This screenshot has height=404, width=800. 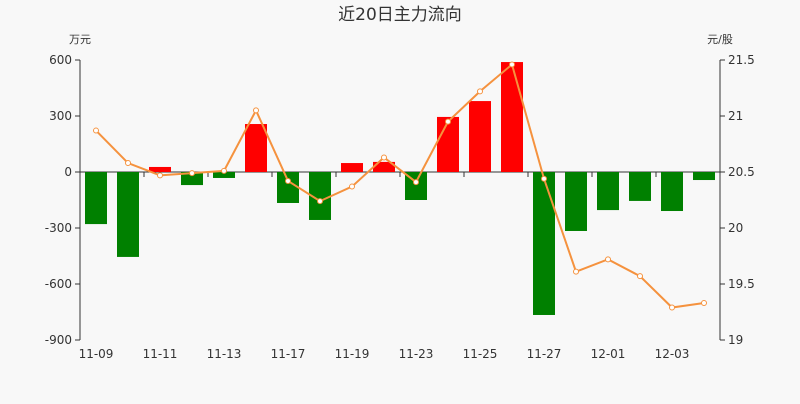 What do you see at coordinates (60, 116) in the screenshot?
I see `left-tick-label: 300` at bounding box center [60, 116].